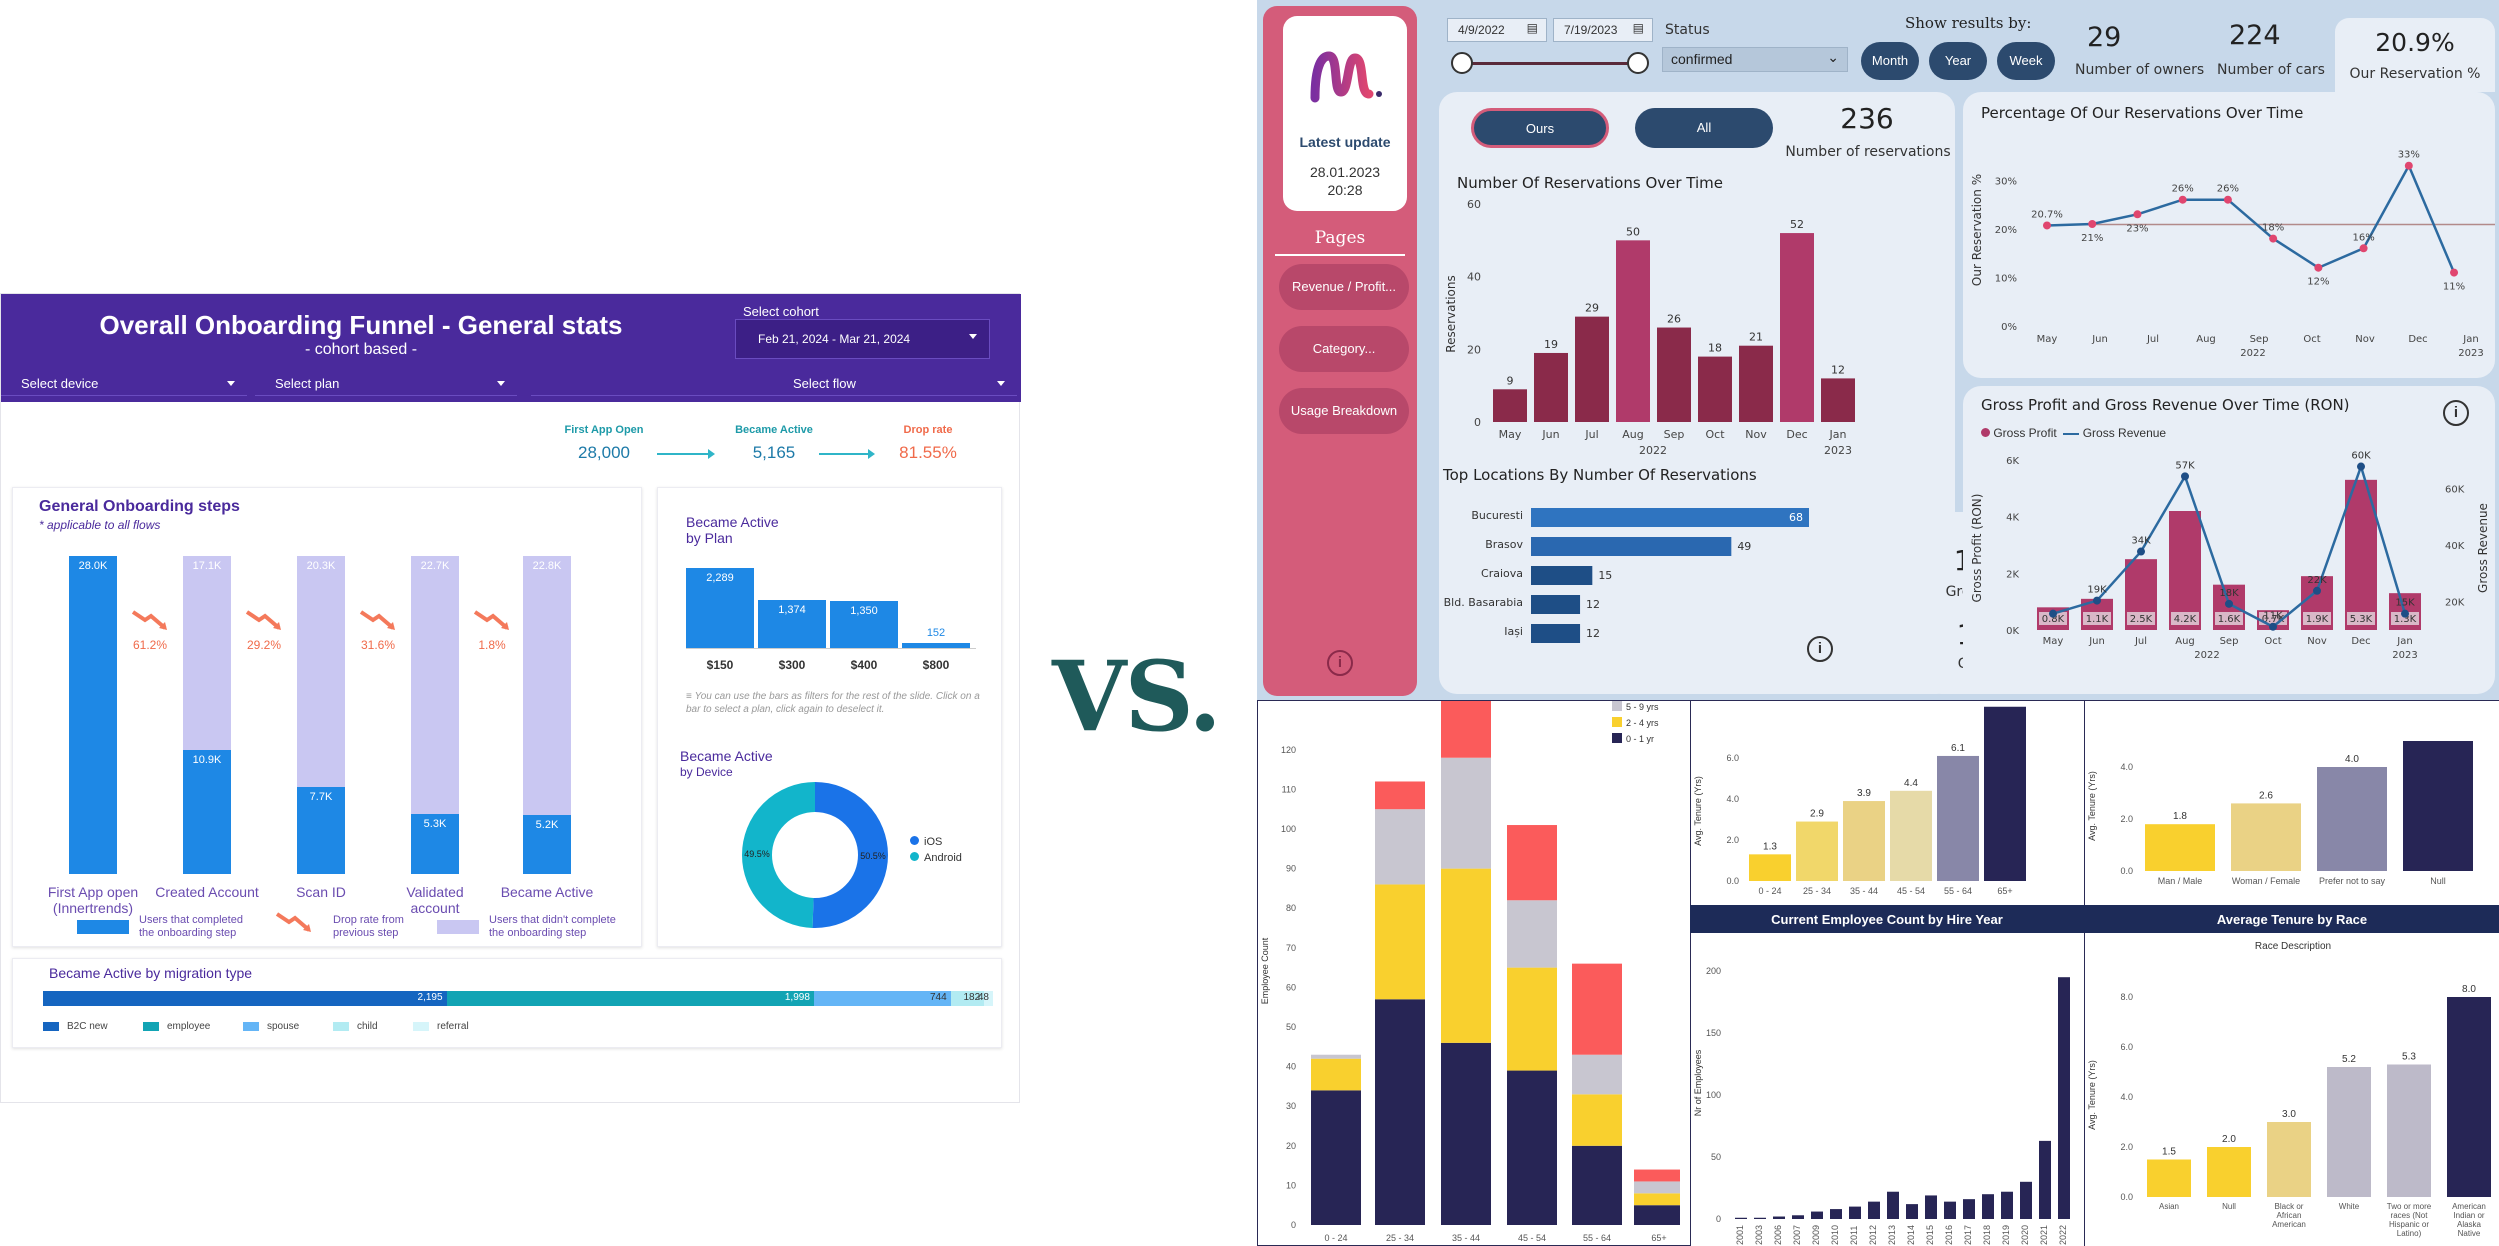 The image size is (2499, 1246). What do you see at coordinates (1702, 59) in the screenshot?
I see `status-value: confirmed` at bounding box center [1702, 59].